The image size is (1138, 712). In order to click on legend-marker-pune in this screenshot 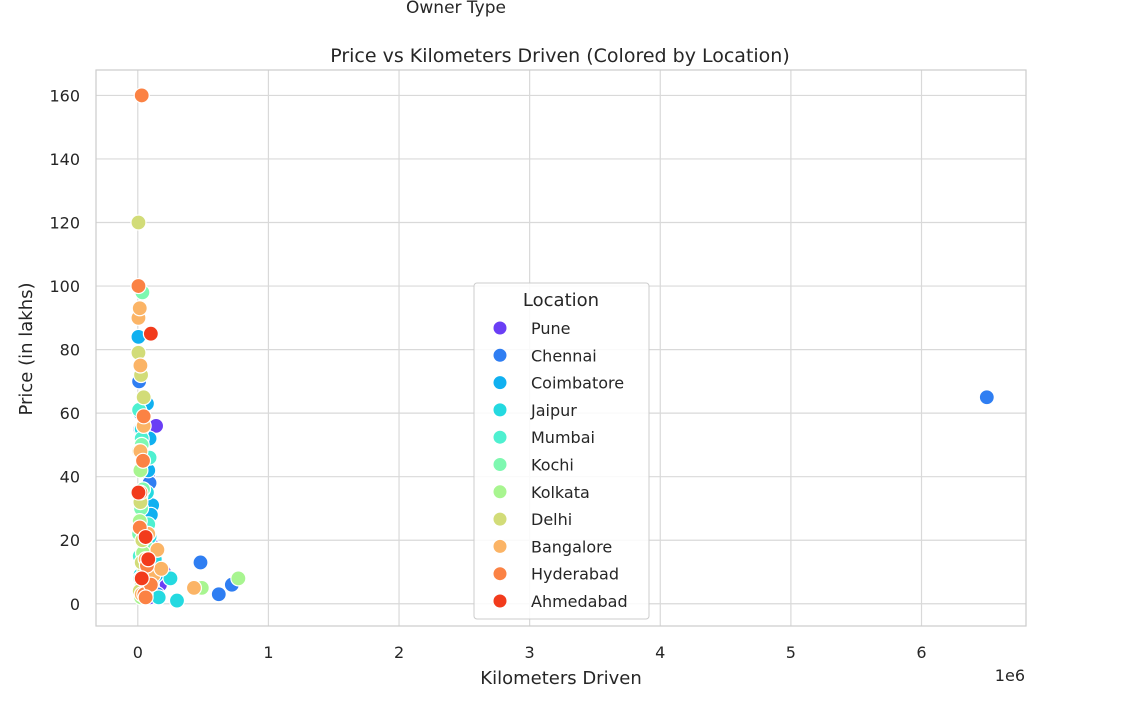, I will do `click(500, 328)`.